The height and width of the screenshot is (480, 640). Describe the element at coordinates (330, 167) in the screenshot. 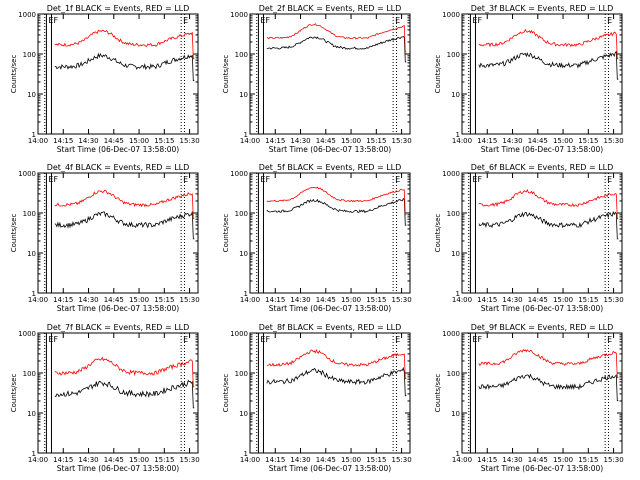

I see `panel-title: Det_5f BLACK = Events, RED = LLD` at that location.